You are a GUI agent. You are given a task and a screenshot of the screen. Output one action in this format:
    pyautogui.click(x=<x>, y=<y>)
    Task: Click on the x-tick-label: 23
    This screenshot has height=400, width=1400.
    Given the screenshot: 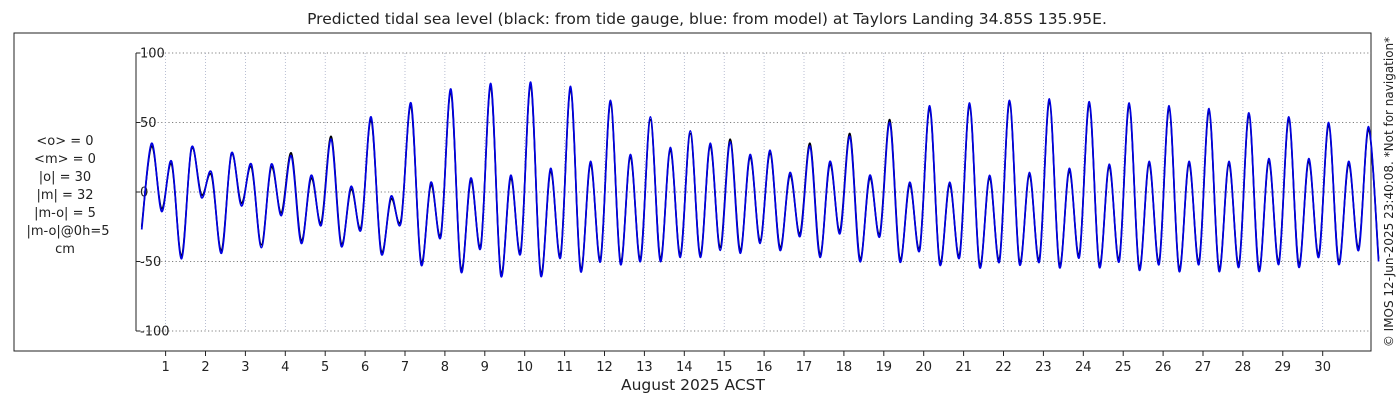 What is the action you would take?
    pyautogui.click(x=1043, y=367)
    